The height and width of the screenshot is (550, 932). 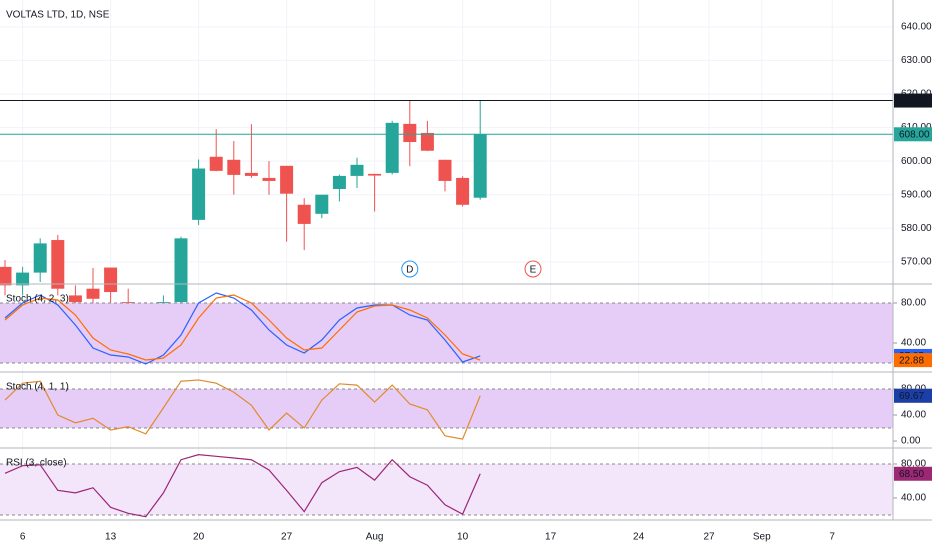 I want to click on y-tick-label: 570.00, so click(x=916, y=261).